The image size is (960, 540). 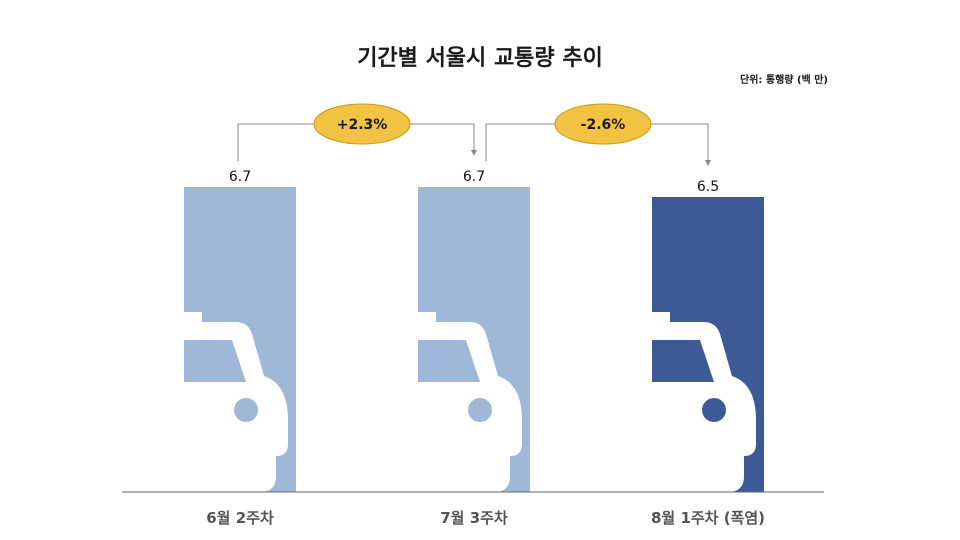 I want to click on change-connector: +2.3%, so click(x=357, y=132).